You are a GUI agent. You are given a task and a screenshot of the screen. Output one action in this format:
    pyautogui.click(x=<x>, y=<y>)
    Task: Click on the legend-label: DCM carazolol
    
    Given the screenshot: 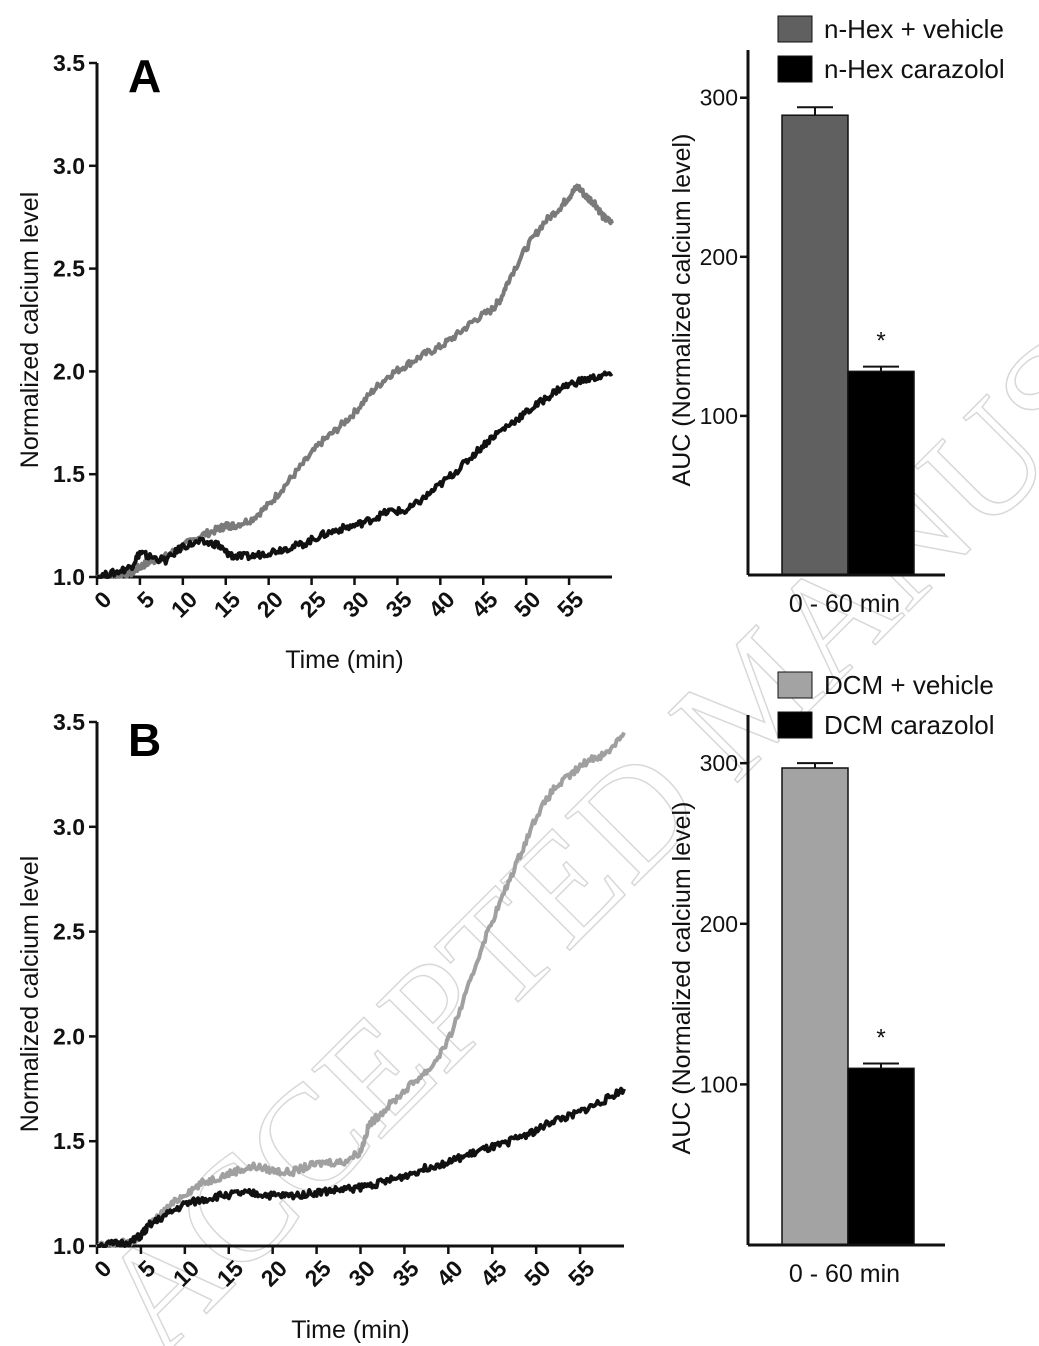 What is the action you would take?
    pyautogui.click(x=909, y=725)
    